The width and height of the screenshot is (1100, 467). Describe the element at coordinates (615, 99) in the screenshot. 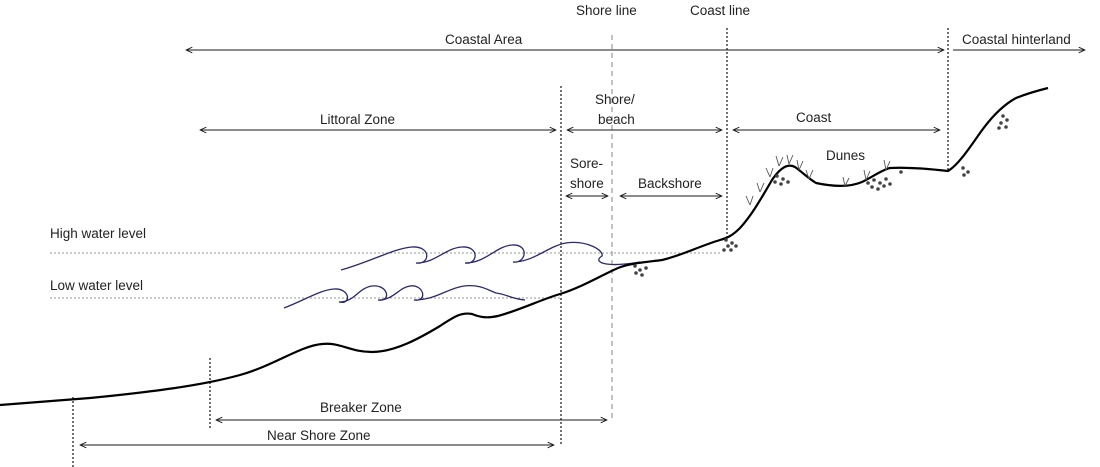

I see `shore-beach-label-line1: Shore/` at that location.